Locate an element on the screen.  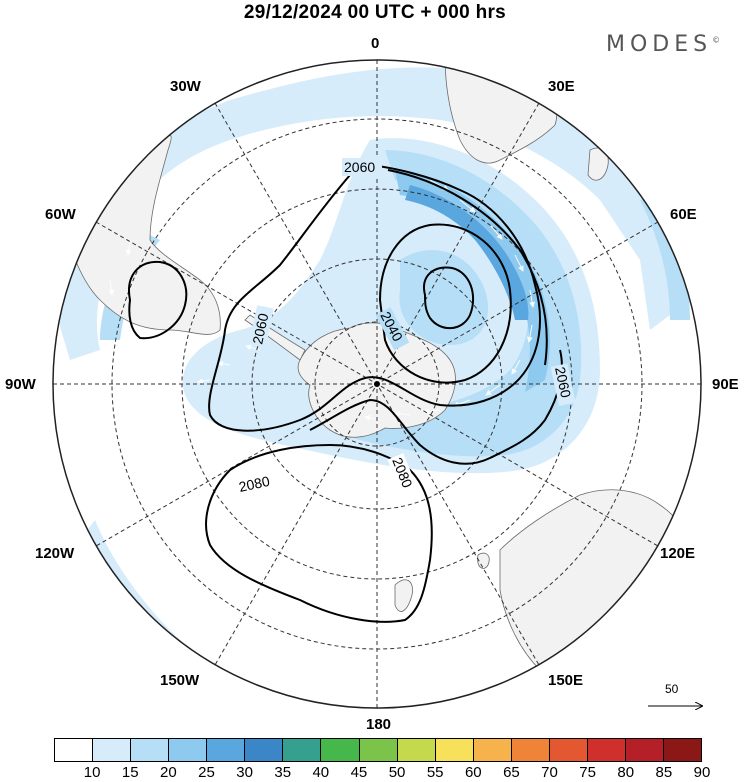
lon-label-90w: 90W is located at coordinates (20, 384).